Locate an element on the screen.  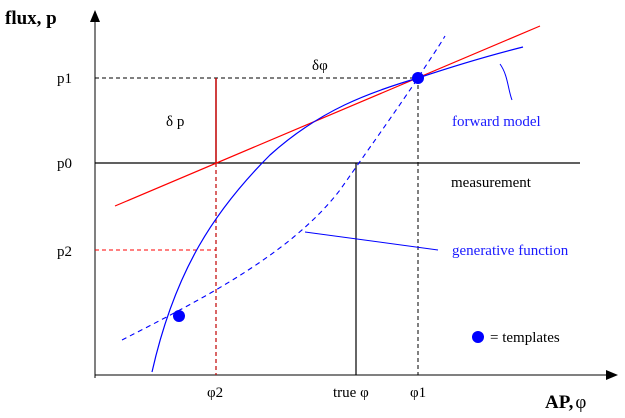
y-tick-p2: p2 is located at coordinates (64, 252).